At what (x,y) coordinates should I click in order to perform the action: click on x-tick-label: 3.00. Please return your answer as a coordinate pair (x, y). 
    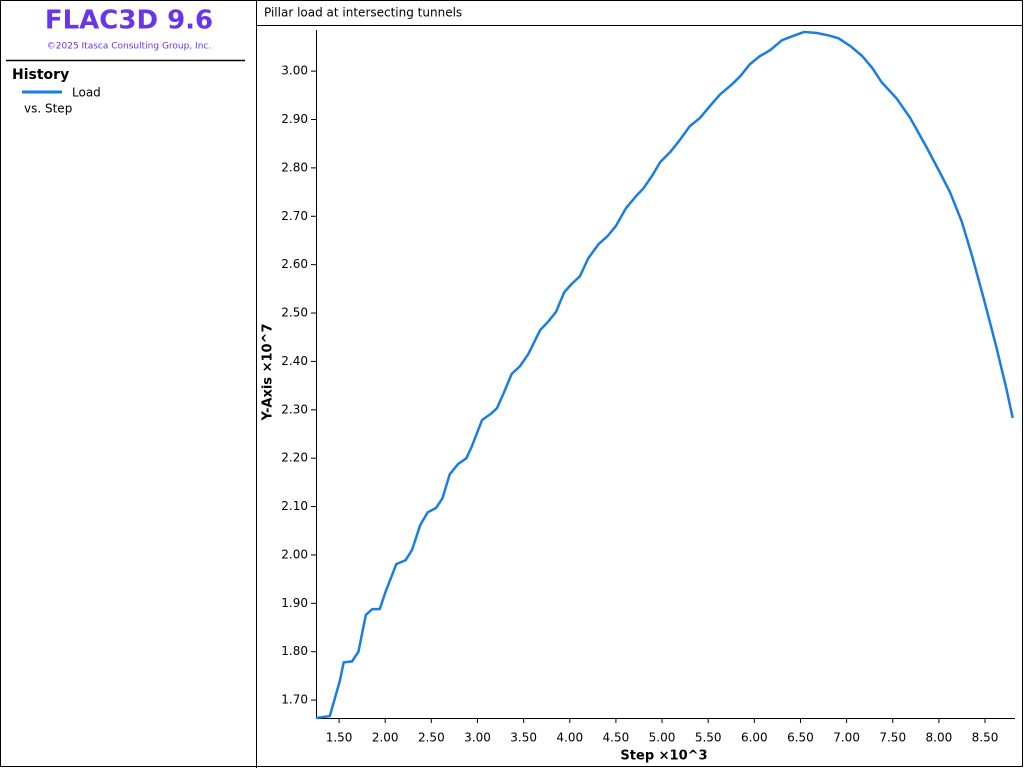
    Looking at the image, I should click on (477, 738).